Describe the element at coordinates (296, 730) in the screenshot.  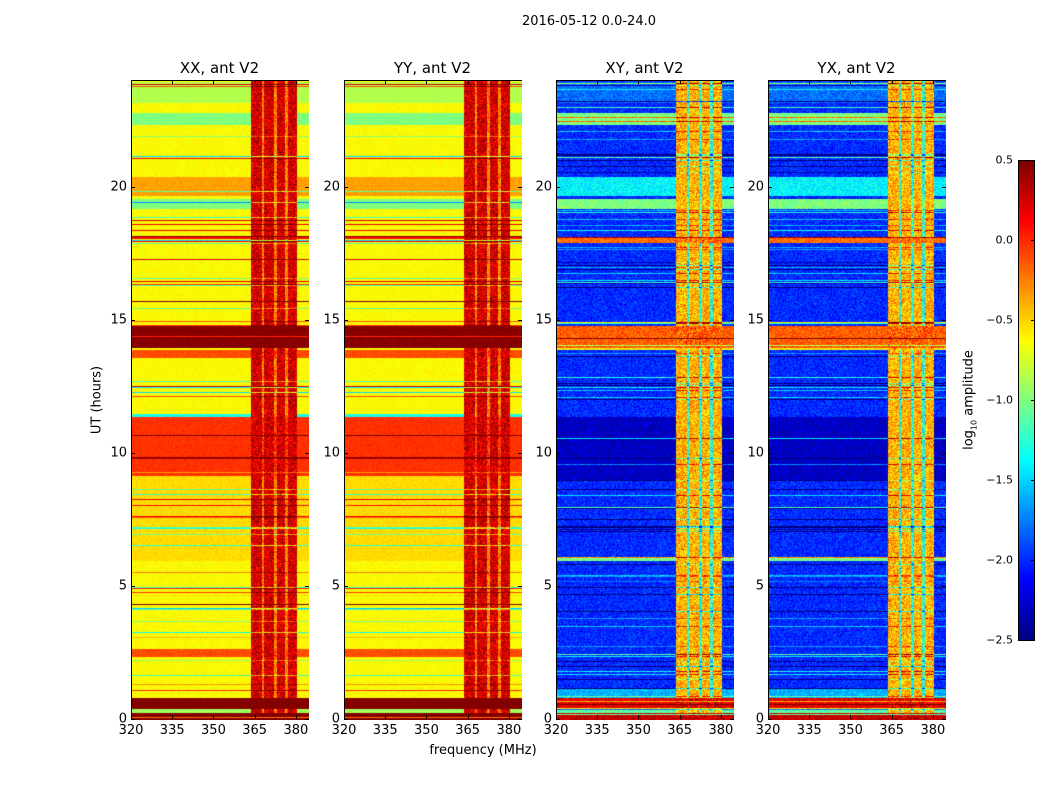
I see `x-tick-label: 380` at that location.